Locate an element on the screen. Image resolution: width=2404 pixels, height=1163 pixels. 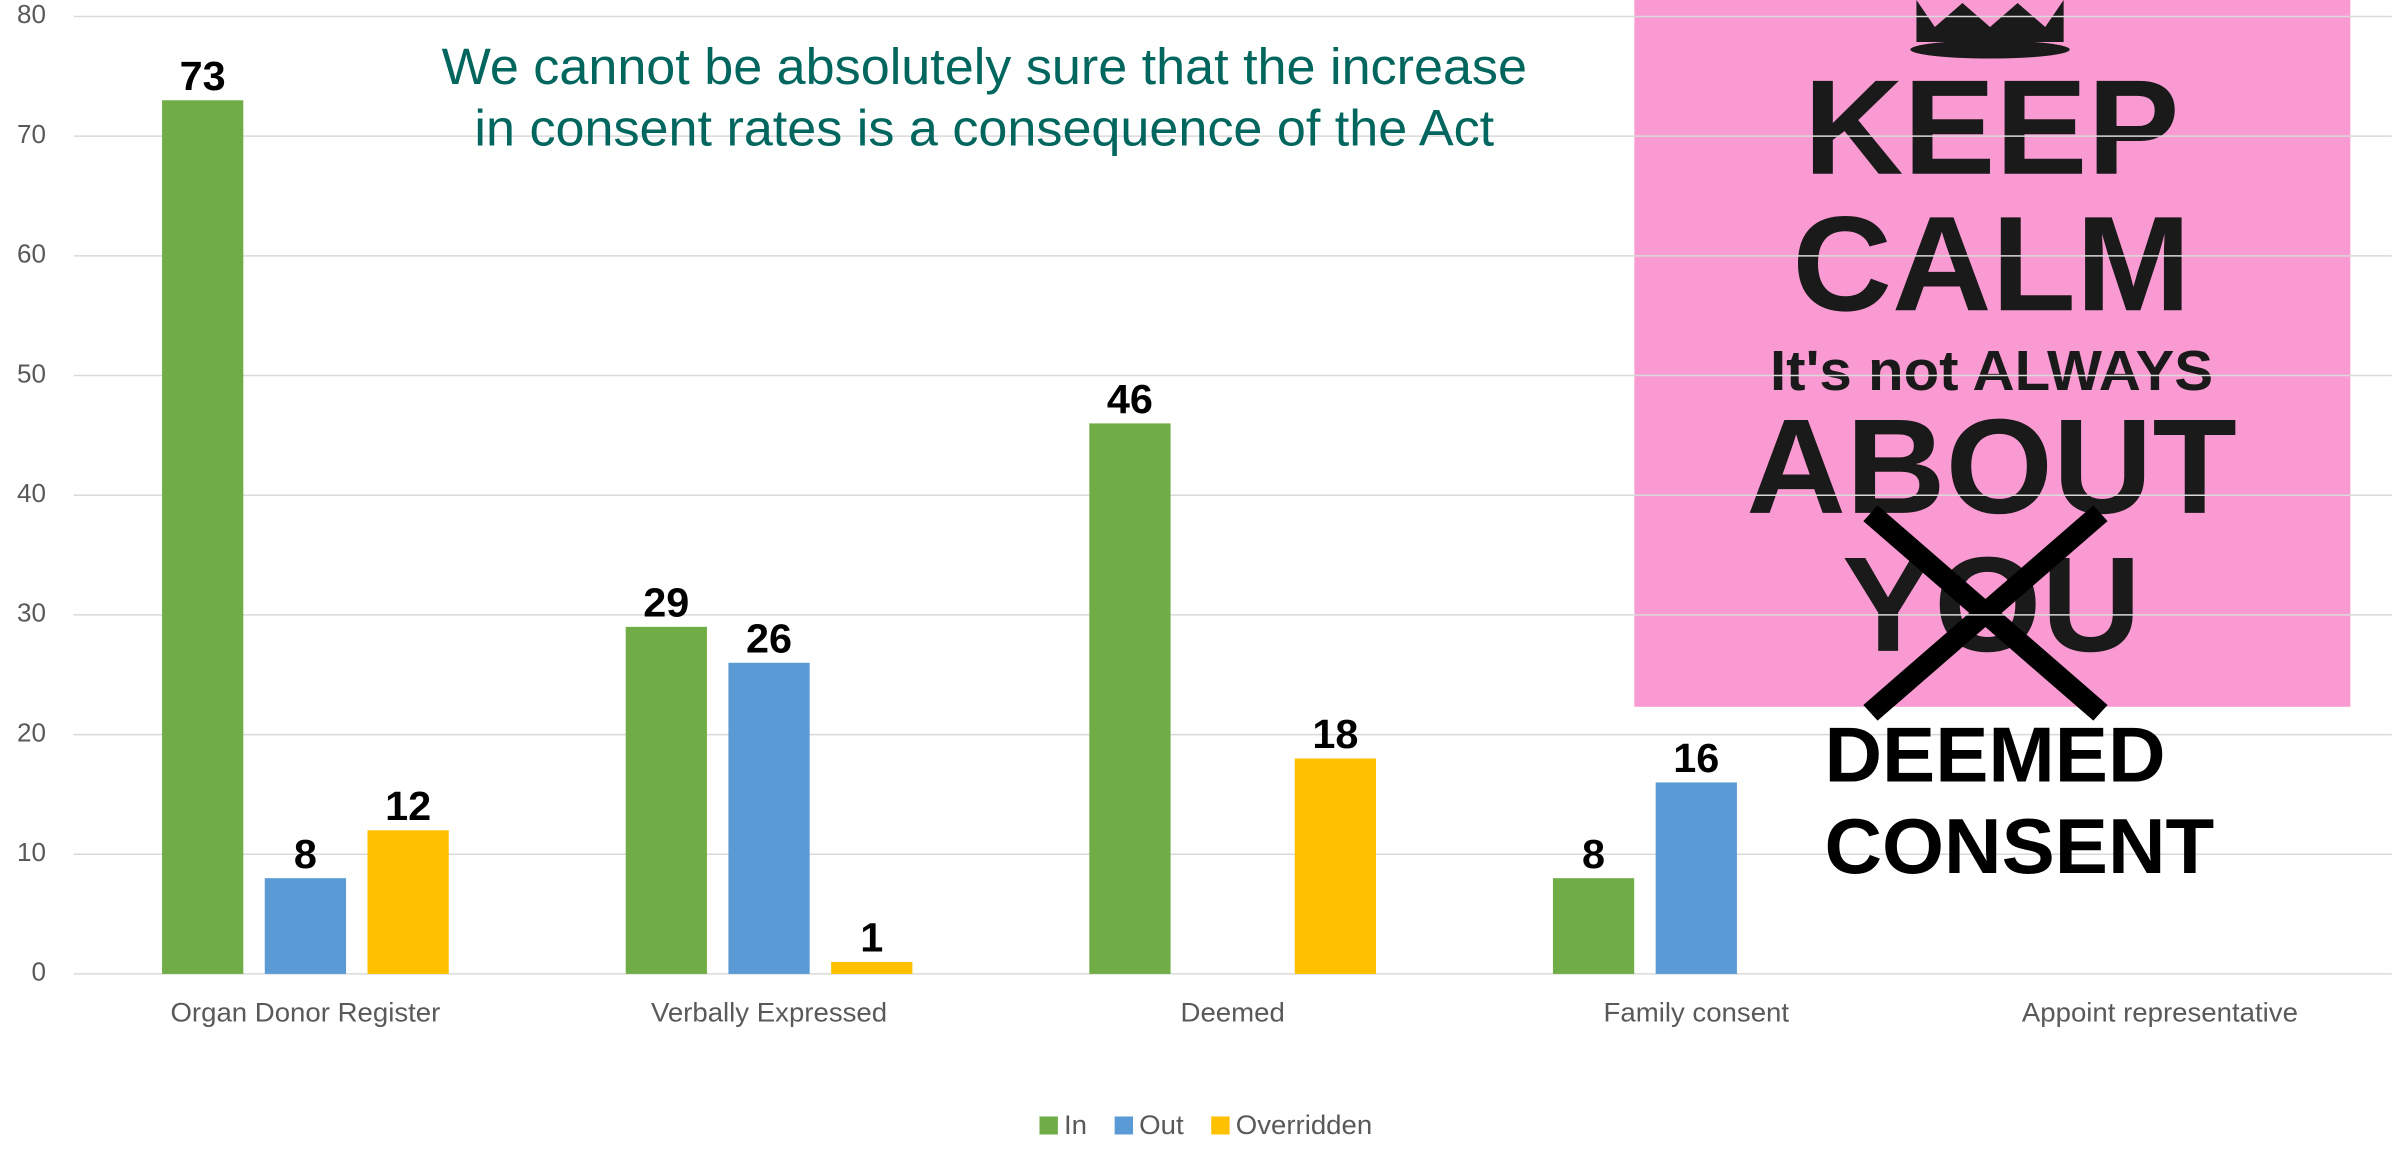
legend-label: Overridden is located at coordinates (1304, 1124).